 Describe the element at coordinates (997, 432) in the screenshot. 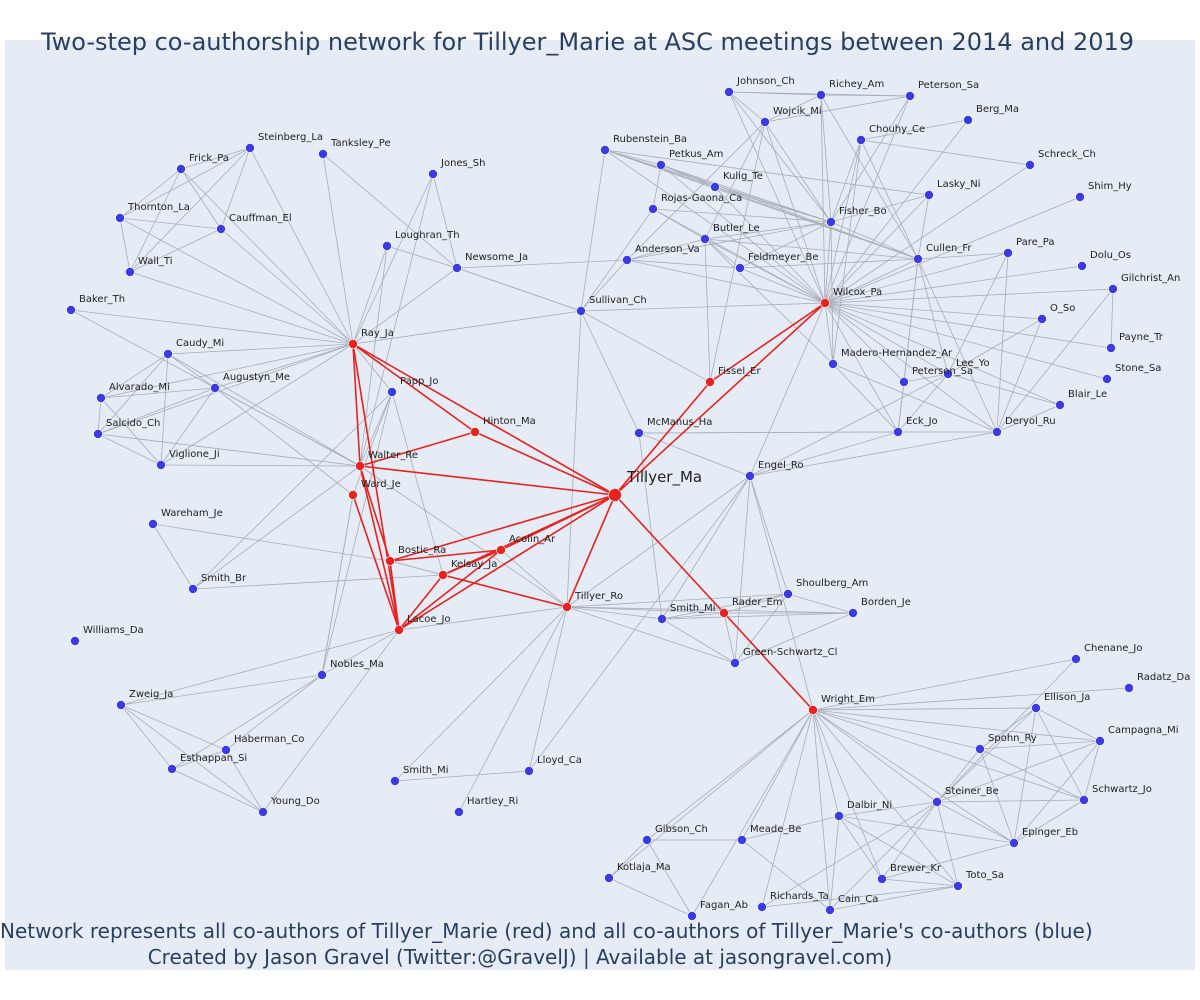

I see `node-Deryol_Ru` at that location.